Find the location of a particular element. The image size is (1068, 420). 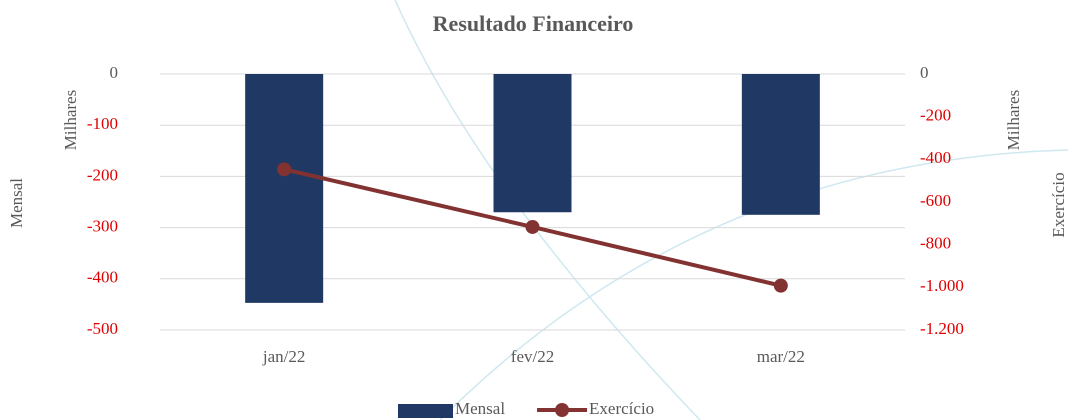

y-tick-label: 0 is located at coordinates (114, 72).